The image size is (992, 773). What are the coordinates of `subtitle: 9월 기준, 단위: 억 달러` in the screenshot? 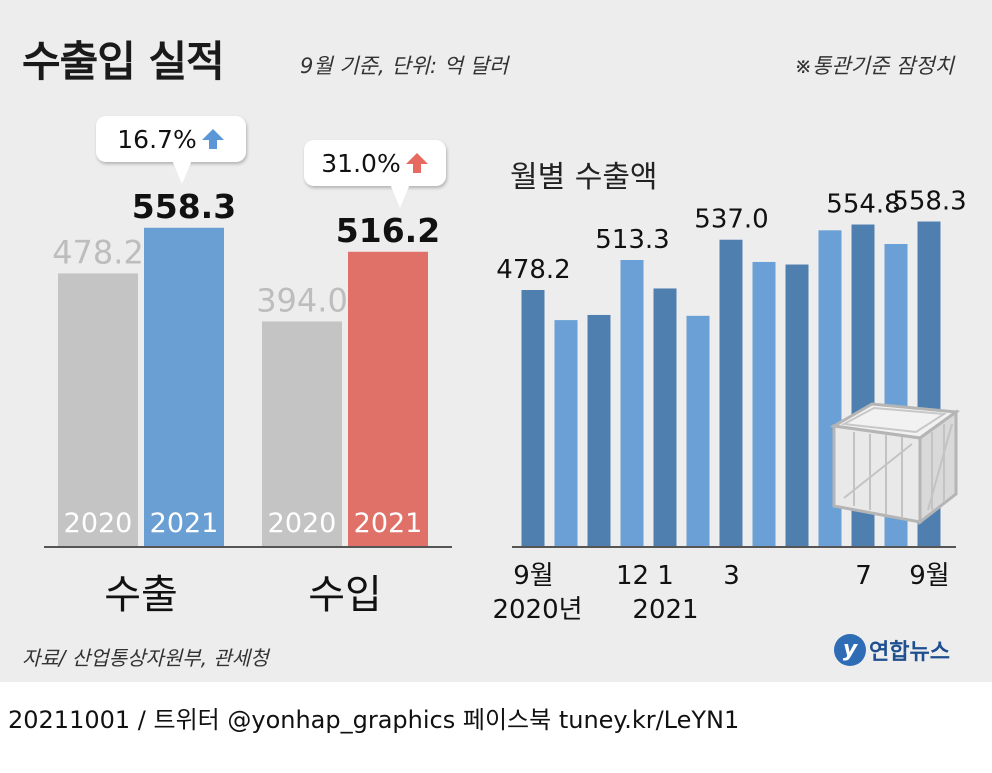 It's located at (404, 66).